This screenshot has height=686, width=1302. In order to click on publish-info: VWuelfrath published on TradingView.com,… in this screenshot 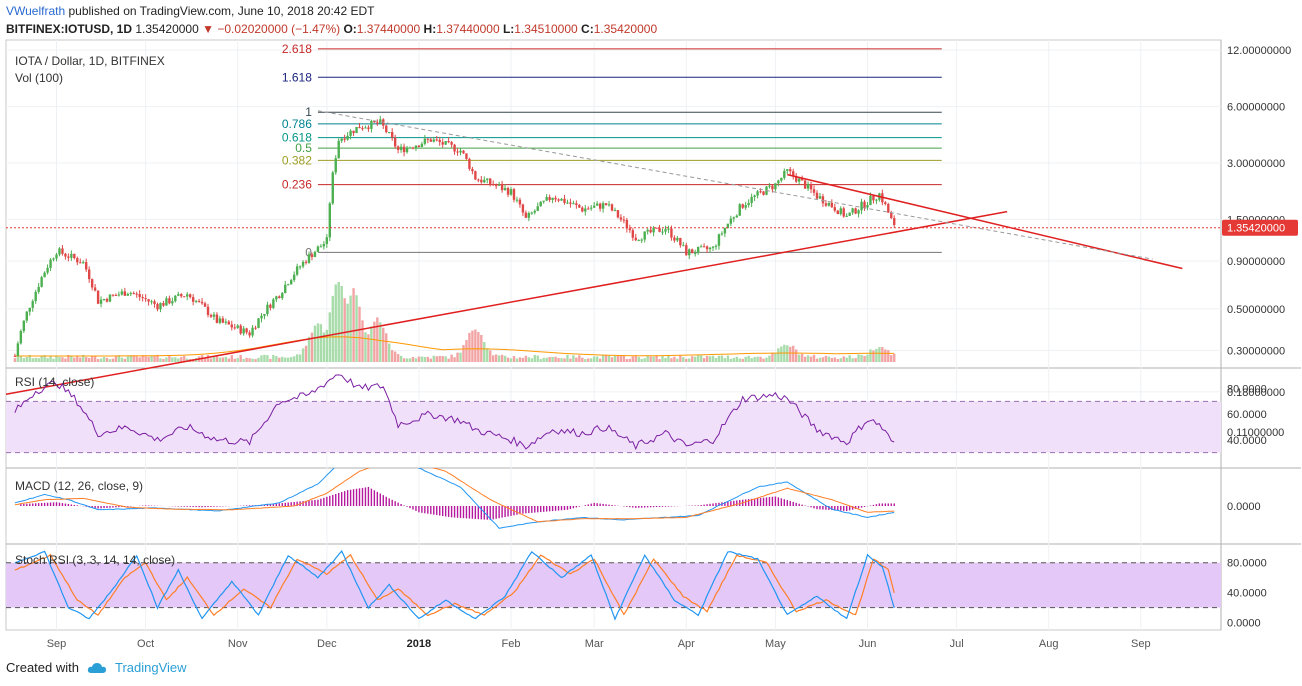, I will do `click(190, 11)`.